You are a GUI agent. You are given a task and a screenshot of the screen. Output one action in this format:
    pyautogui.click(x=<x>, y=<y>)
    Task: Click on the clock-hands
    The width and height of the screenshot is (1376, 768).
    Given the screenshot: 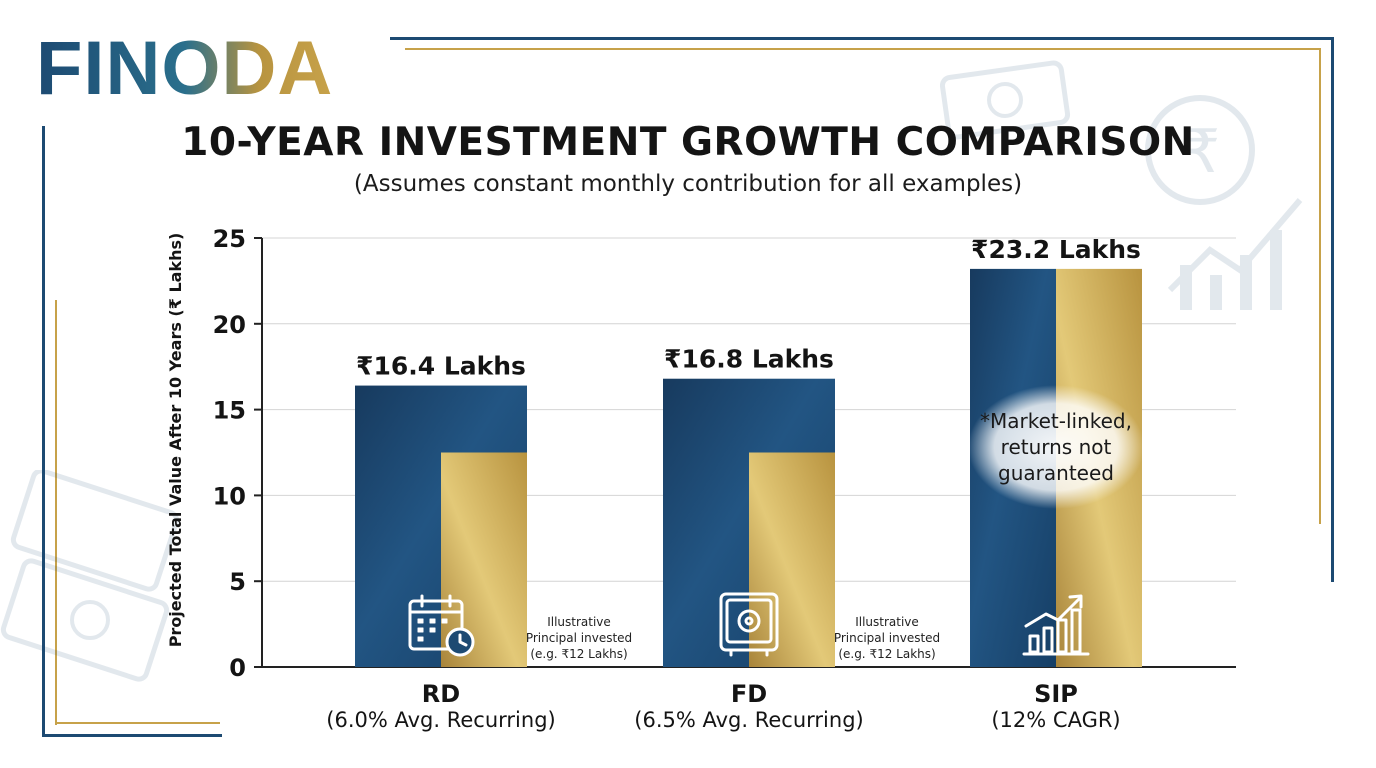 What is the action you would take?
    pyautogui.click(x=463, y=640)
    